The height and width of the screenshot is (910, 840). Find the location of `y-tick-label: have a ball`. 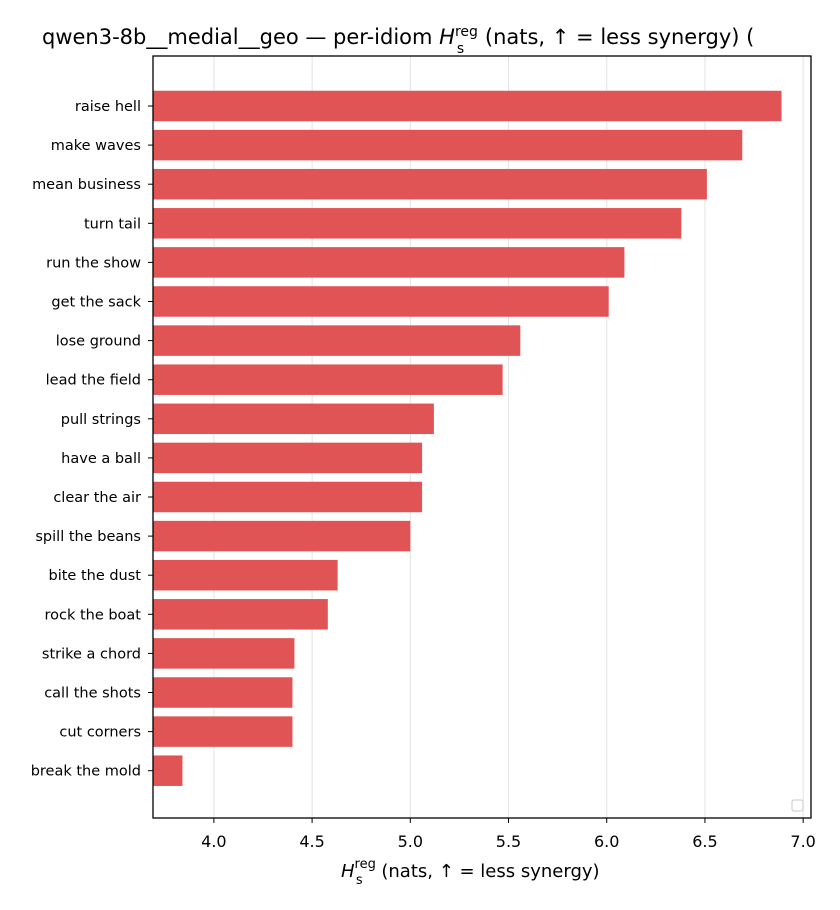

y-tick-label: have a ball is located at coordinates (101, 459).